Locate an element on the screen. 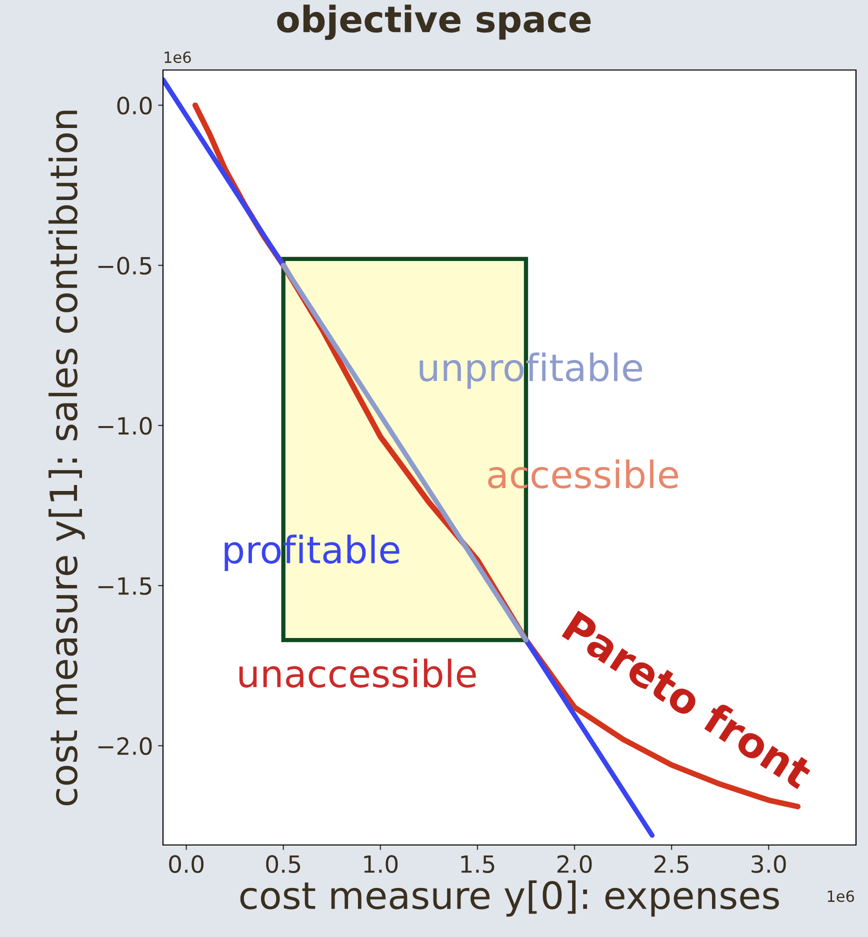 The image size is (868, 937). x-tick-label: 1.5 is located at coordinates (477, 864).